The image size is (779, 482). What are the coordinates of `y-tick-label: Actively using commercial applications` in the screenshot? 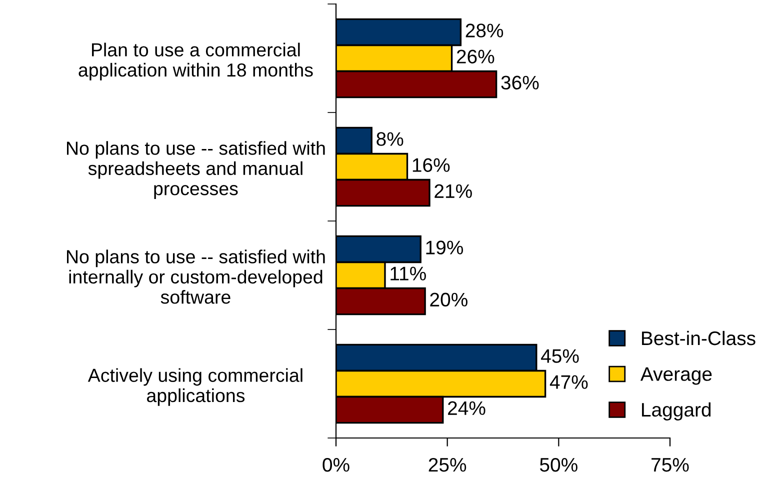 It's located at (195, 387).